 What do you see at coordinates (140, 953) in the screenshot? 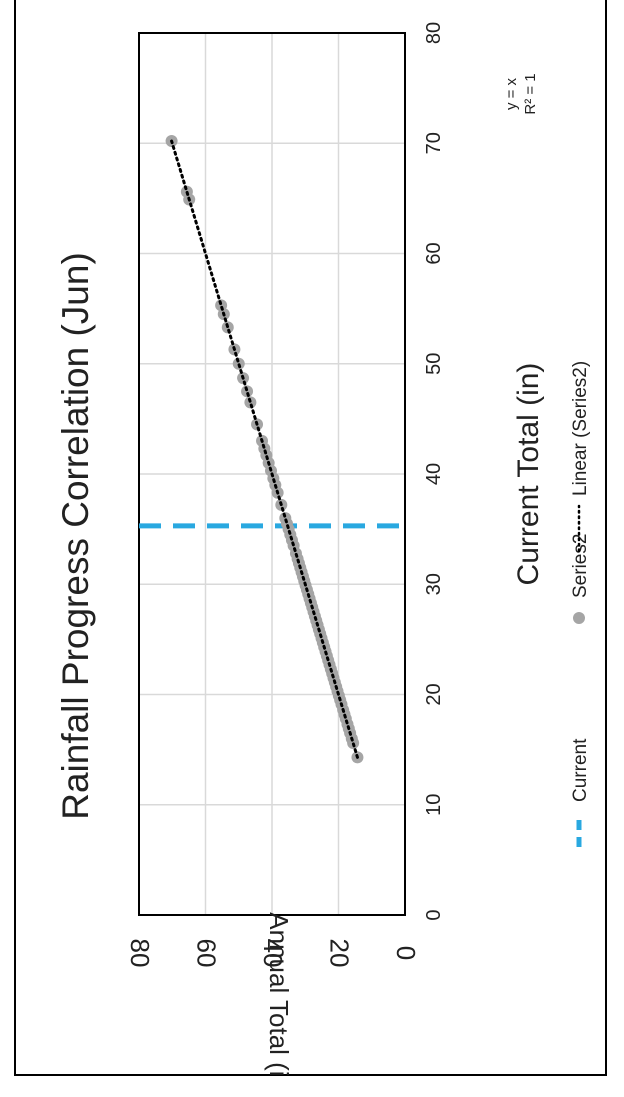
I see `y-tick-label: 80` at bounding box center [140, 953].